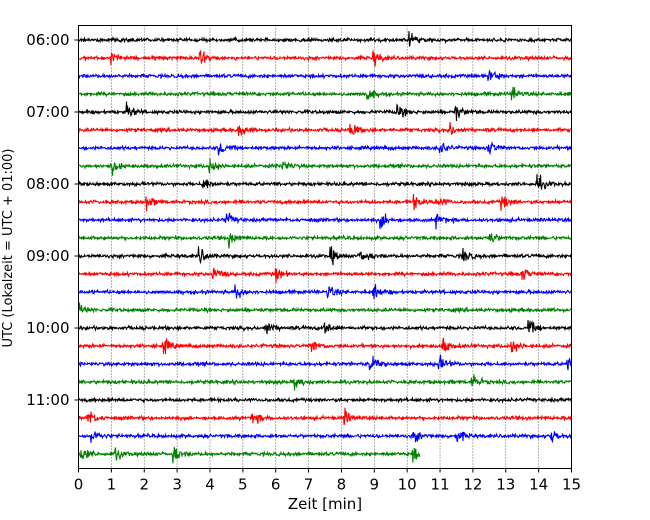  I want to click on x-axis-ticks: 0 1 2 3 4 5 6 7 8 9 10 11 12 13 14 15, so click(327, 481).